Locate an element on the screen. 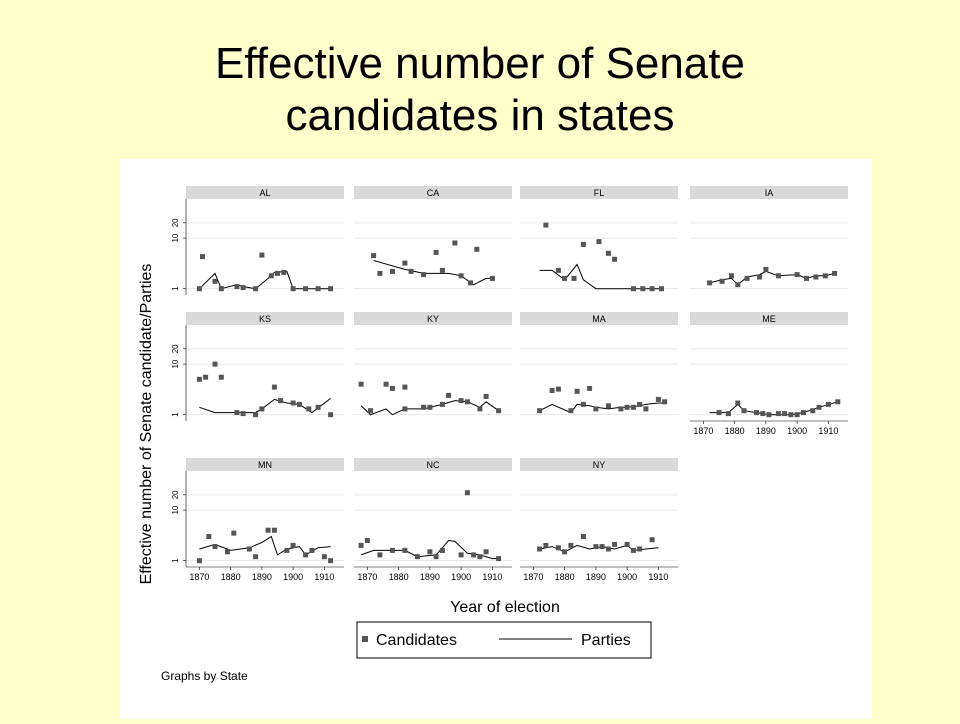 The width and height of the screenshot is (960, 724). panel-plot-area-ny is located at coordinates (599, 519).